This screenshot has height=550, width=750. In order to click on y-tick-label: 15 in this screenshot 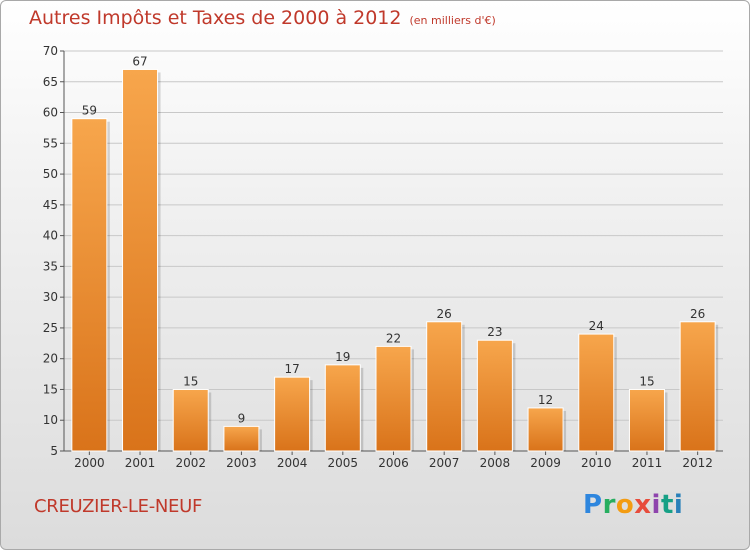, I will do `click(50, 389)`.